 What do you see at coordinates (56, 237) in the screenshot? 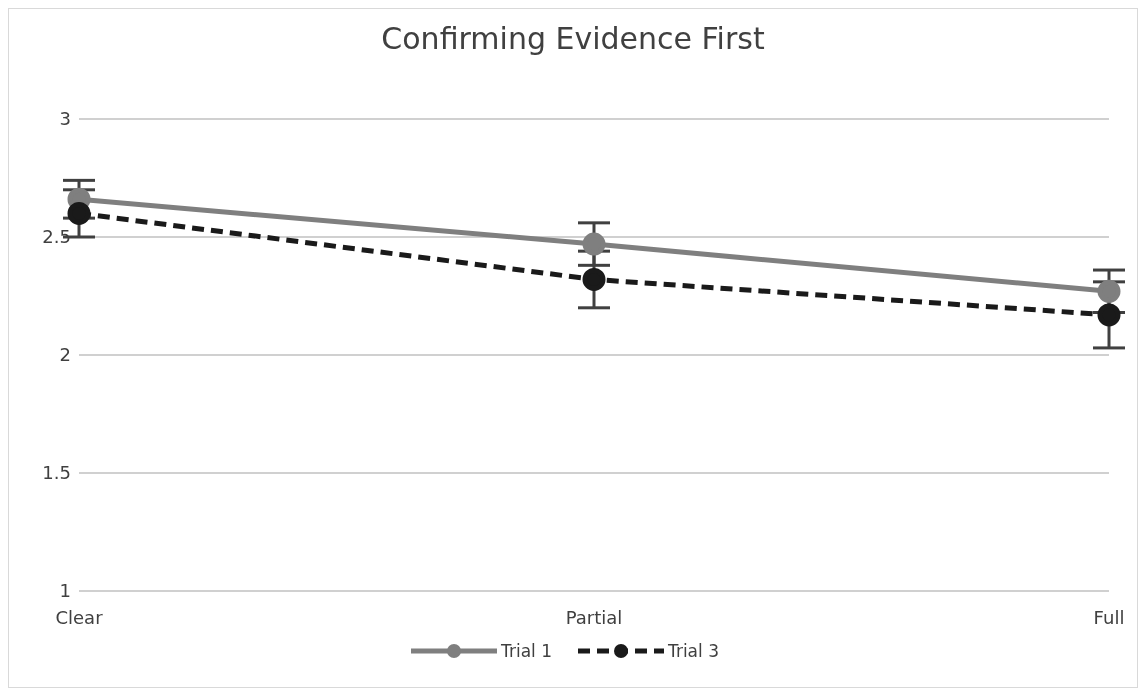
I see `y-tick-label: 2.5` at bounding box center [56, 237].